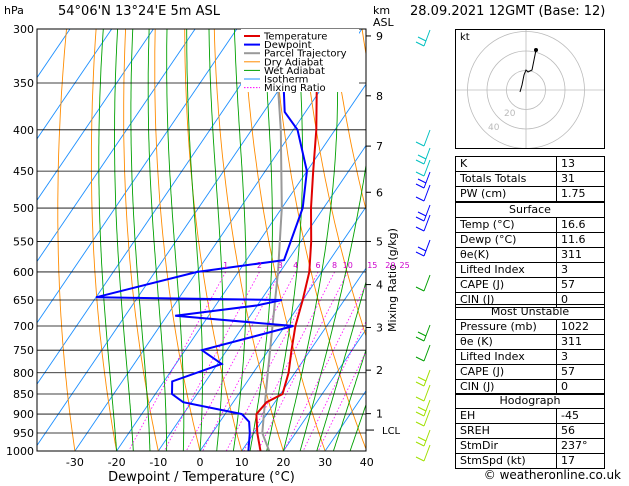  Describe the element at coordinates (580, 240) in the screenshot. I see `surface-value: 11.6` at that location.